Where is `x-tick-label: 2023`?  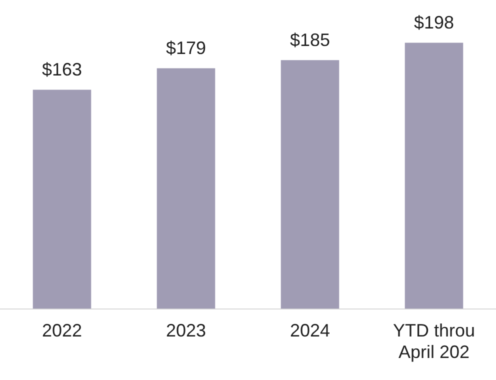
x-tick-label: 2023 is located at coordinates (186, 330).